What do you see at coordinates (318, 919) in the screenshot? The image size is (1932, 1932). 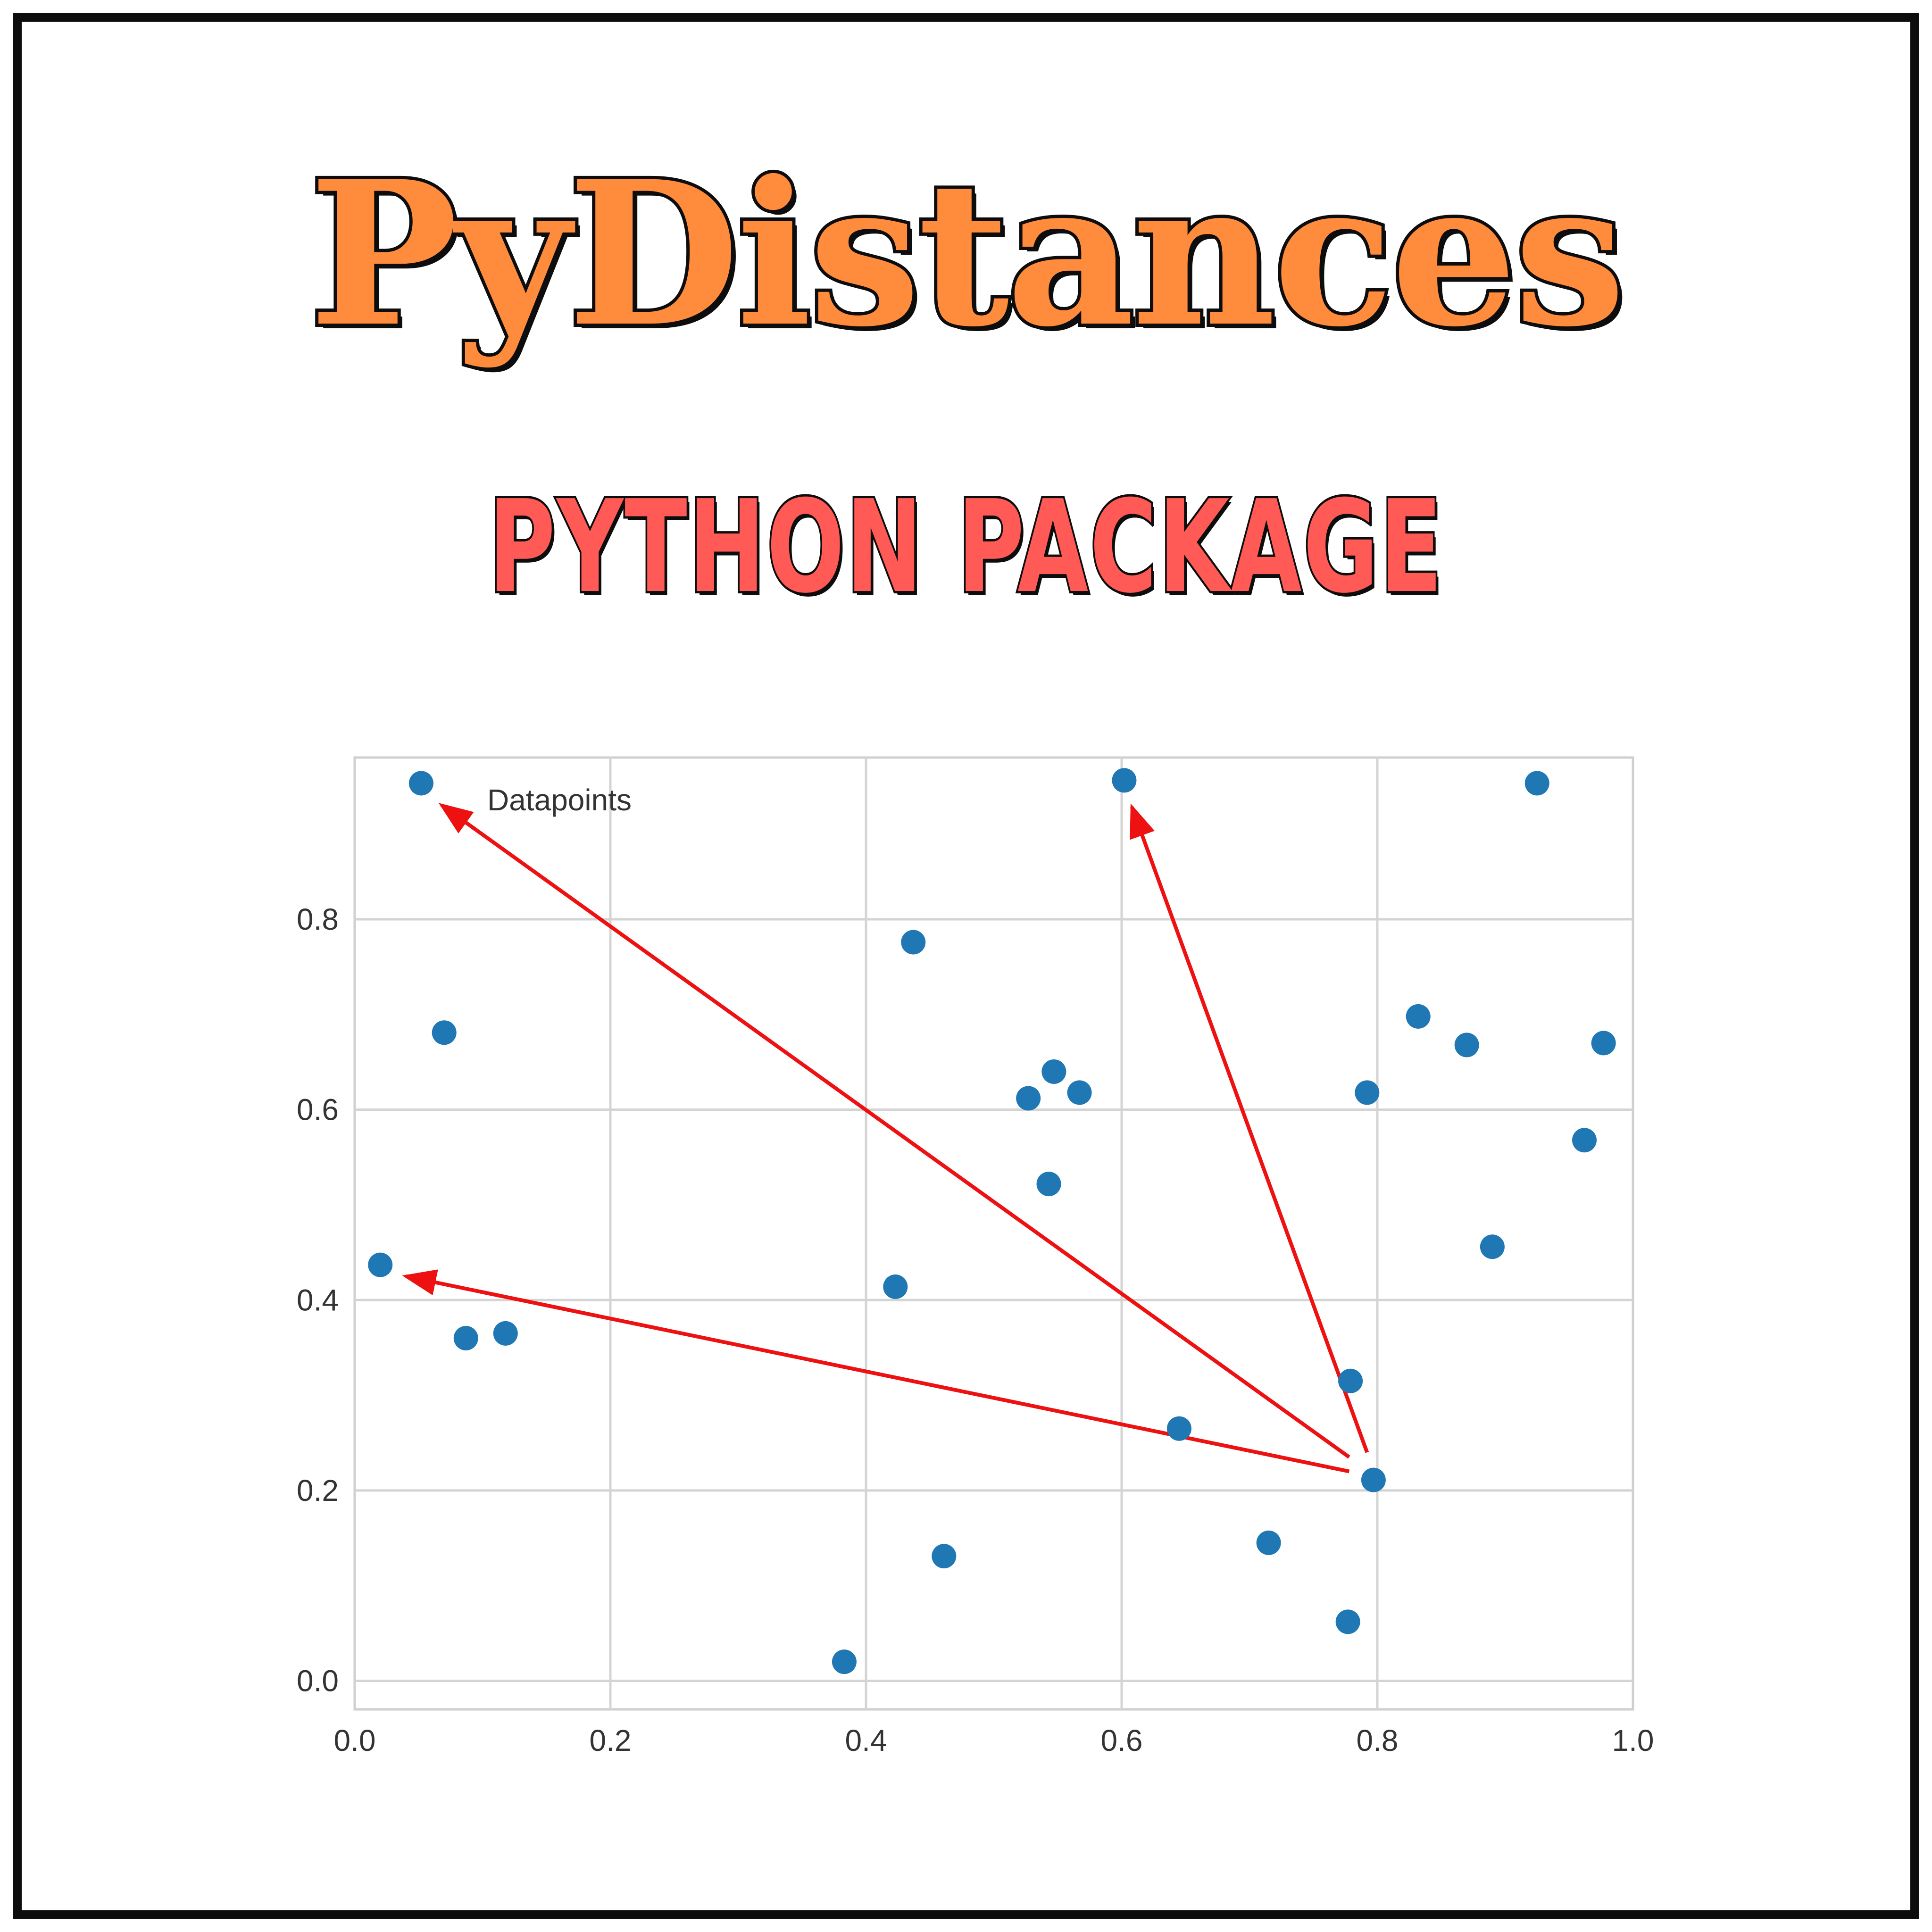 I see `y-tick-label: 0.8` at bounding box center [318, 919].